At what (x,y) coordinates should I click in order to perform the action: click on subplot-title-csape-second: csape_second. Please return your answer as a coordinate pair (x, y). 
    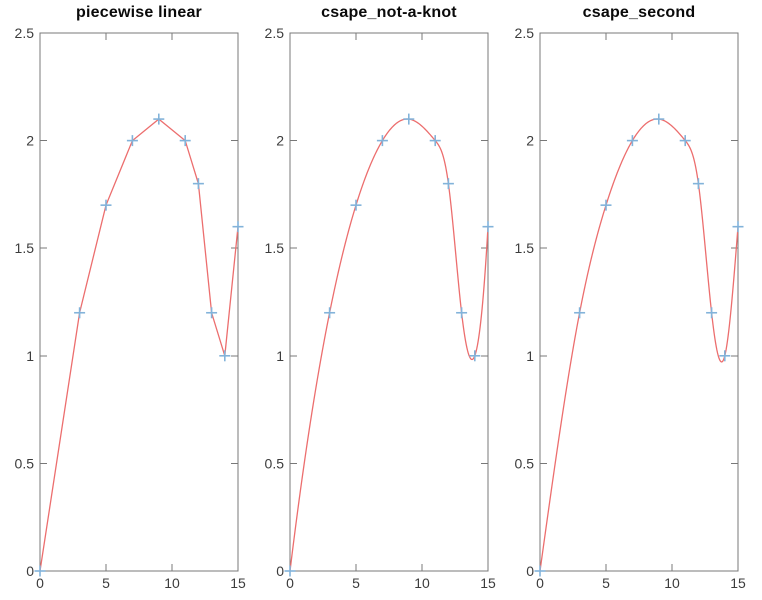
    Looking at the image, I should click on (639, 12).